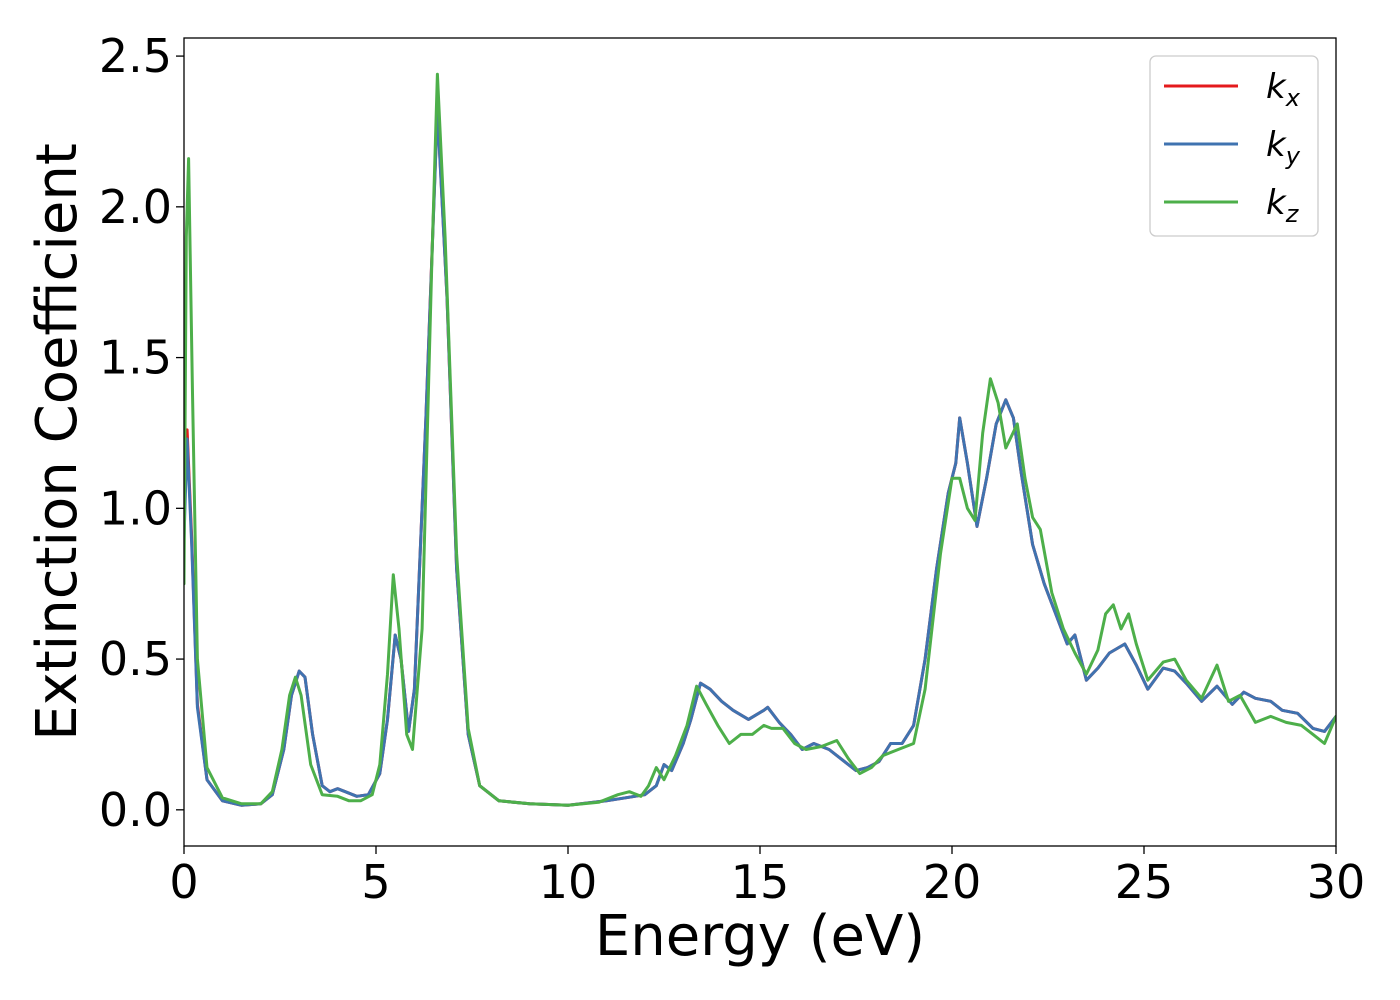 This screenshot has width=1400, height=1000. Describe the element at coordinates (1234, 146) in the screenshot. I see `legend-box` at that location.